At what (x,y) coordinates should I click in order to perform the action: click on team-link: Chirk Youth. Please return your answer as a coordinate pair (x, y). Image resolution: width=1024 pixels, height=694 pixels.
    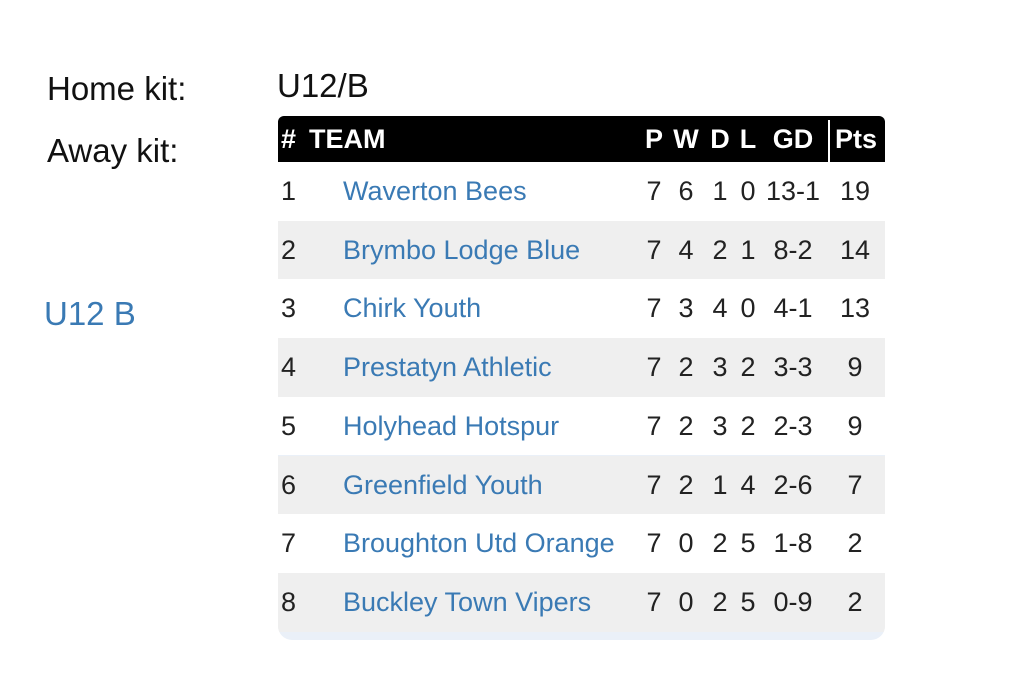
    Looking at the image, I should click on (412, 308).